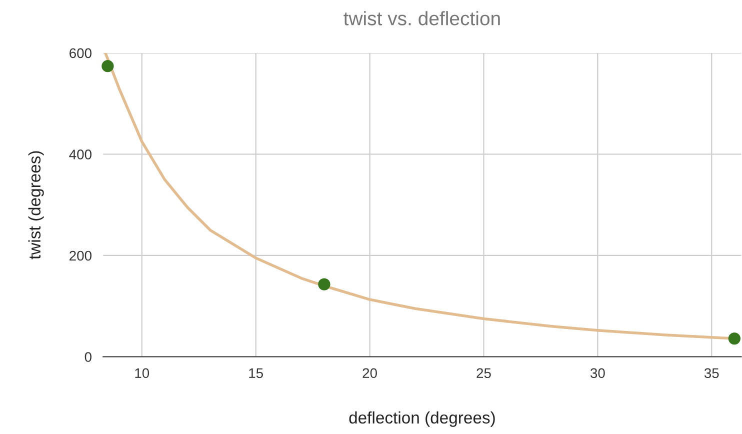  I want to click on x-axis-title: deflection (degrees), so click(422, 419).